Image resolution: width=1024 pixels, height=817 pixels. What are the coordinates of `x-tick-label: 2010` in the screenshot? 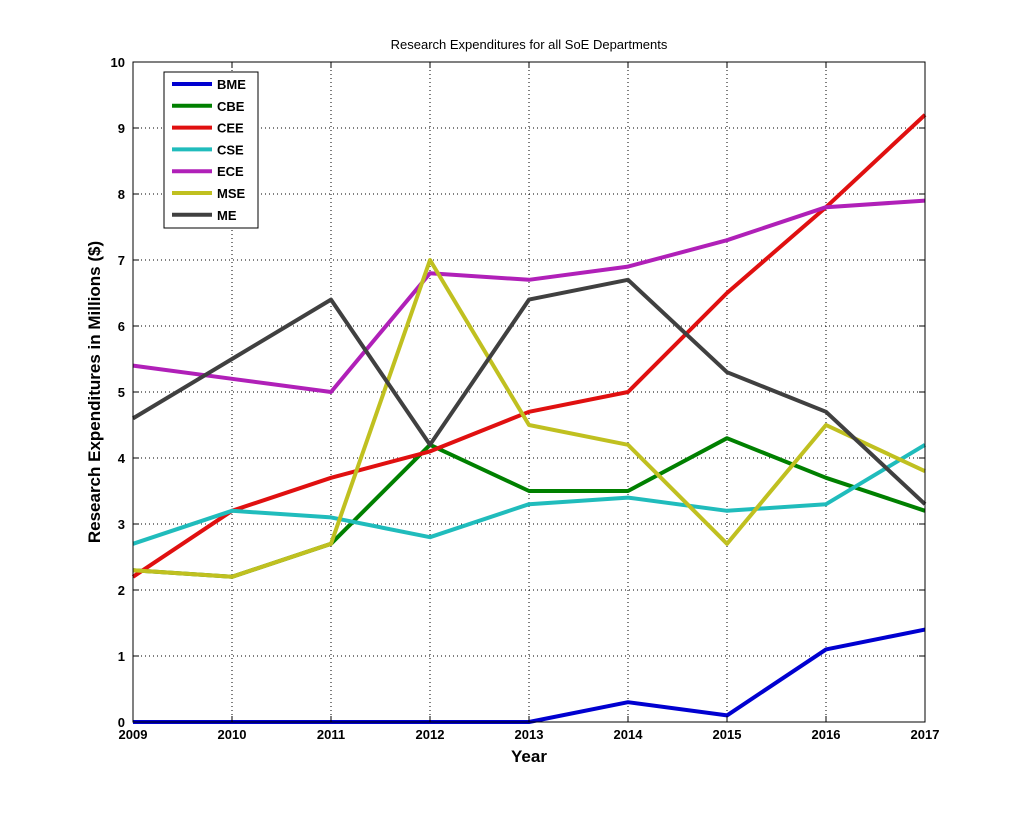 It's located at (232, 734).